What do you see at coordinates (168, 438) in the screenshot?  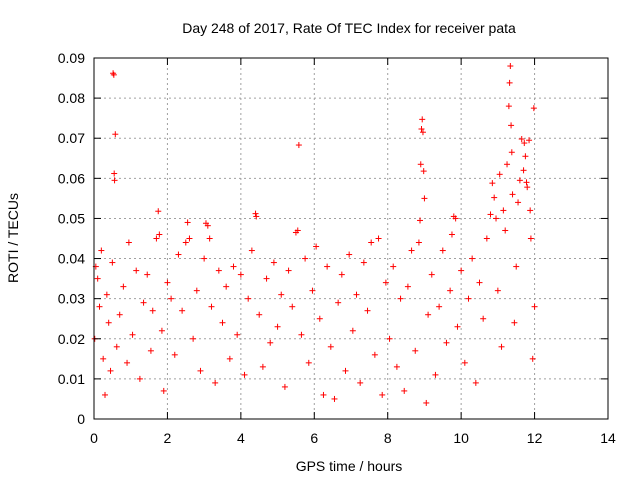 I see `x-tick-label: 2` at bounding box center [168, 438].